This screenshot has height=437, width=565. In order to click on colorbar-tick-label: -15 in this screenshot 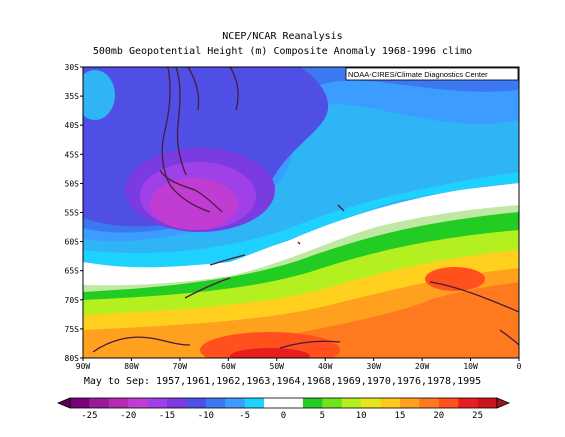, I will do `click(167, 416)`.